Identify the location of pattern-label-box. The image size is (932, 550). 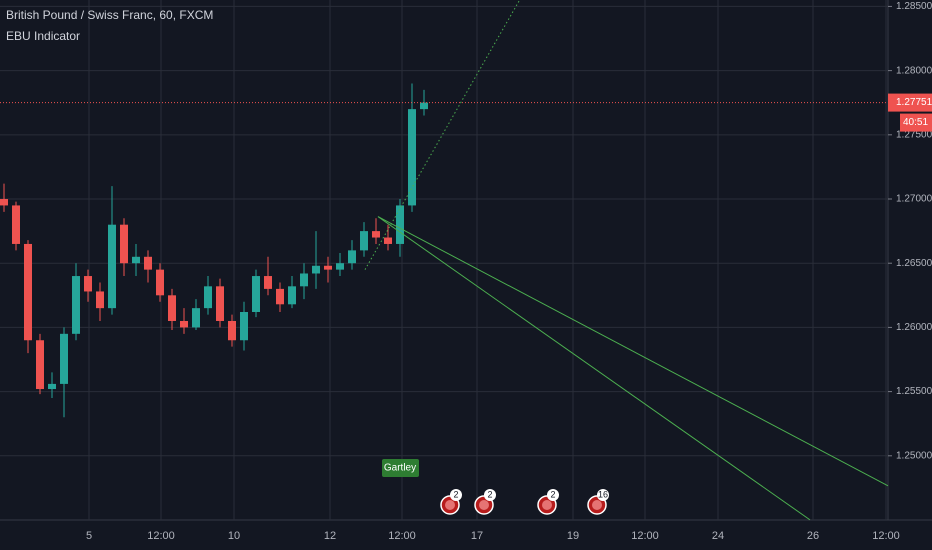
(400, 468).